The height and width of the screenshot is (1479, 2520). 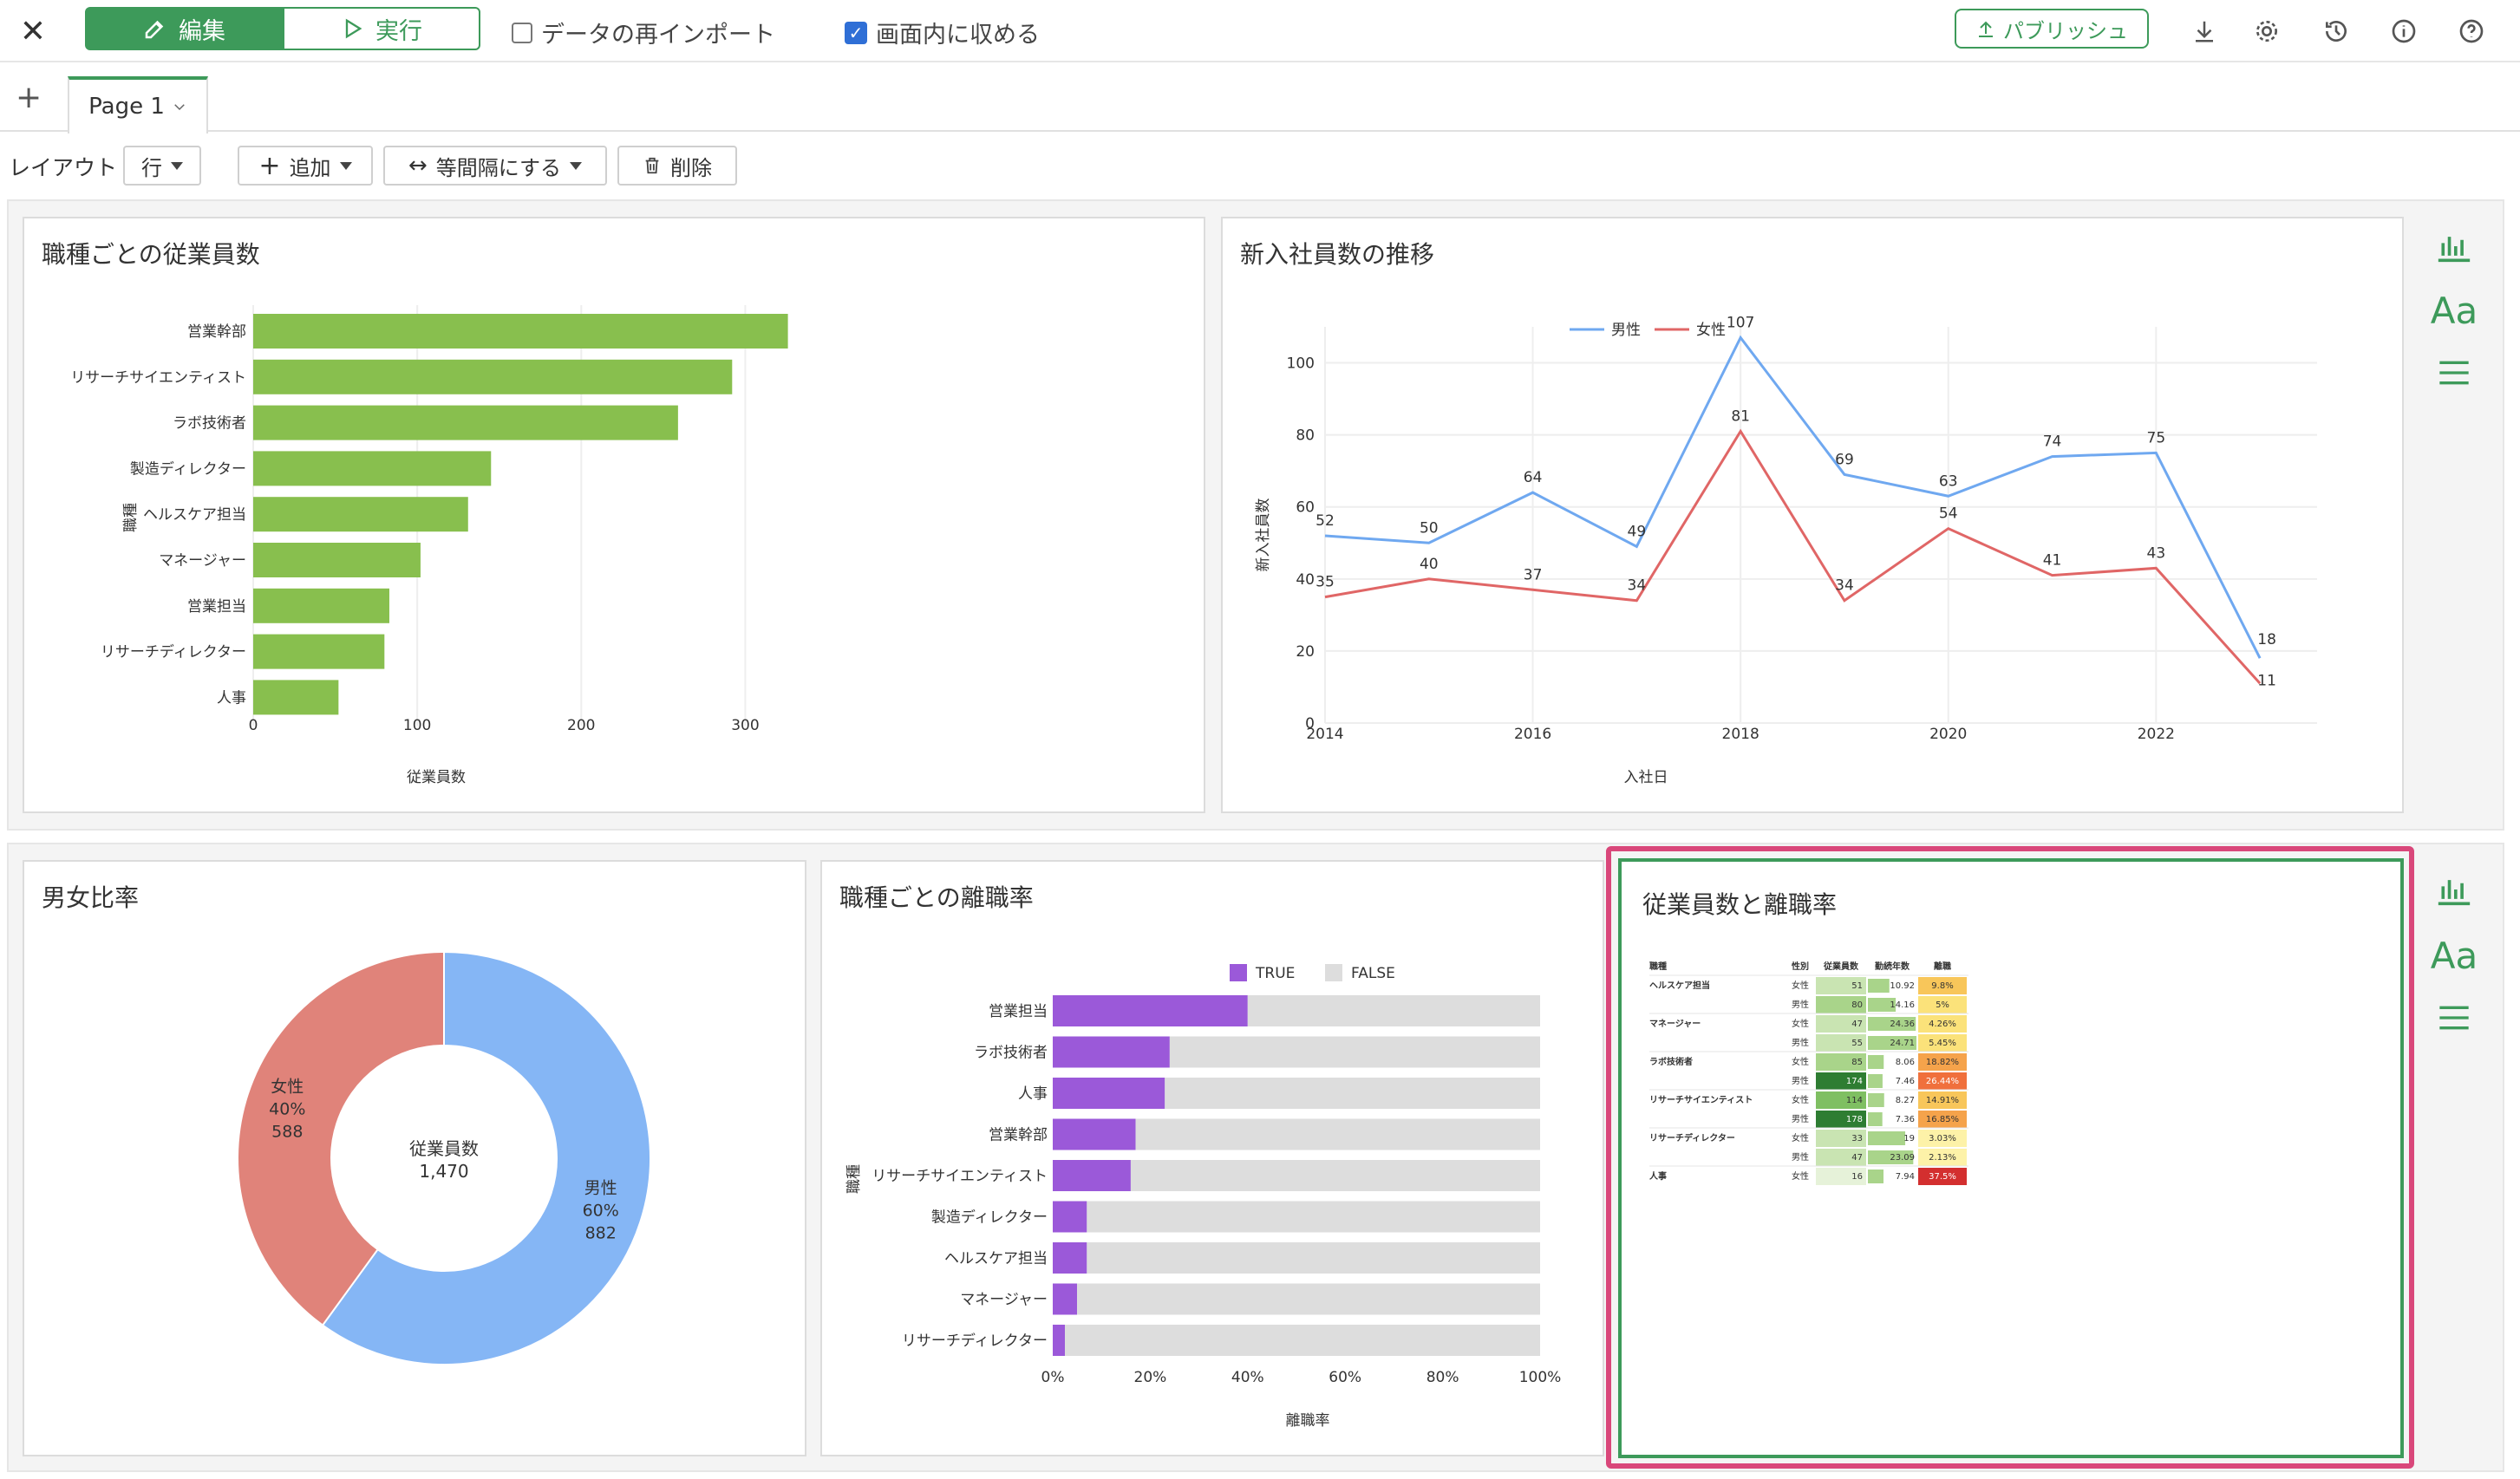 What do you see at coordinates (1857, 1138) in the screenshot?
I see `table-cell-count: 33` at bounding box center [1857, 1138].